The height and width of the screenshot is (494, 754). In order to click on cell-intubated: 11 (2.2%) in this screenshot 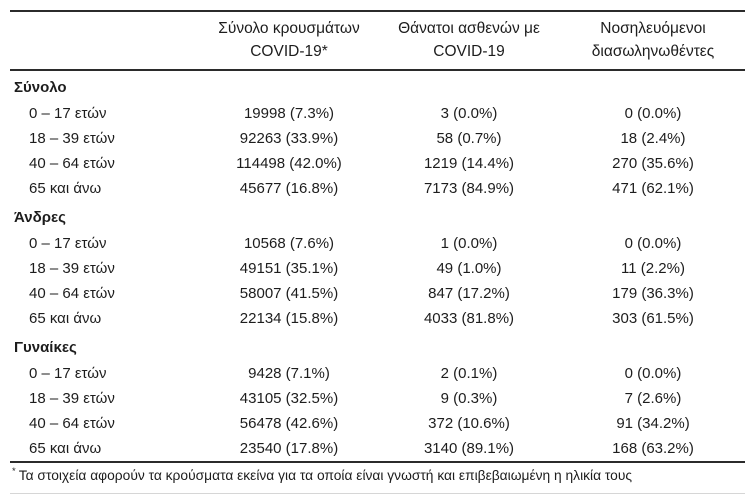, I will do `click(653, 268)`.